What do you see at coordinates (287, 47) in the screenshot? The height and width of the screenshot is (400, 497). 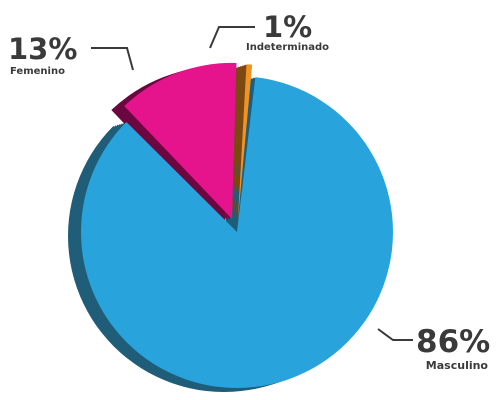 I see `label-category-indeterminado: Indeterminado` at bounding box center [287, 47].